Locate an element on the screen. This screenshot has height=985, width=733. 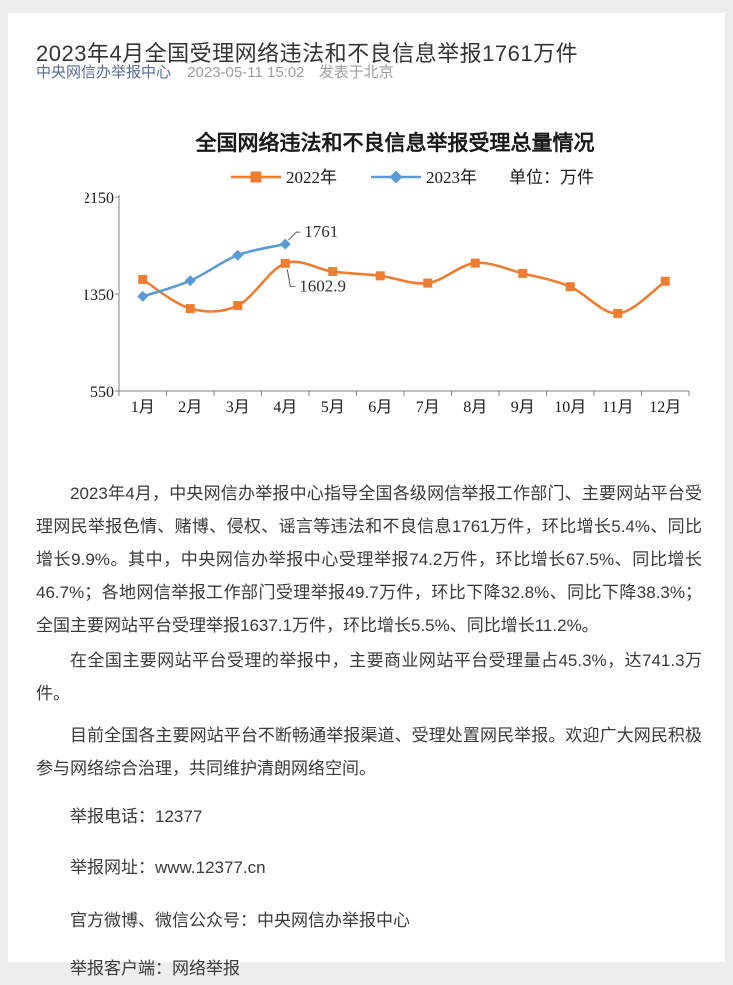
x-axis-month-label: 12月 is located at coordinates (665, 407).